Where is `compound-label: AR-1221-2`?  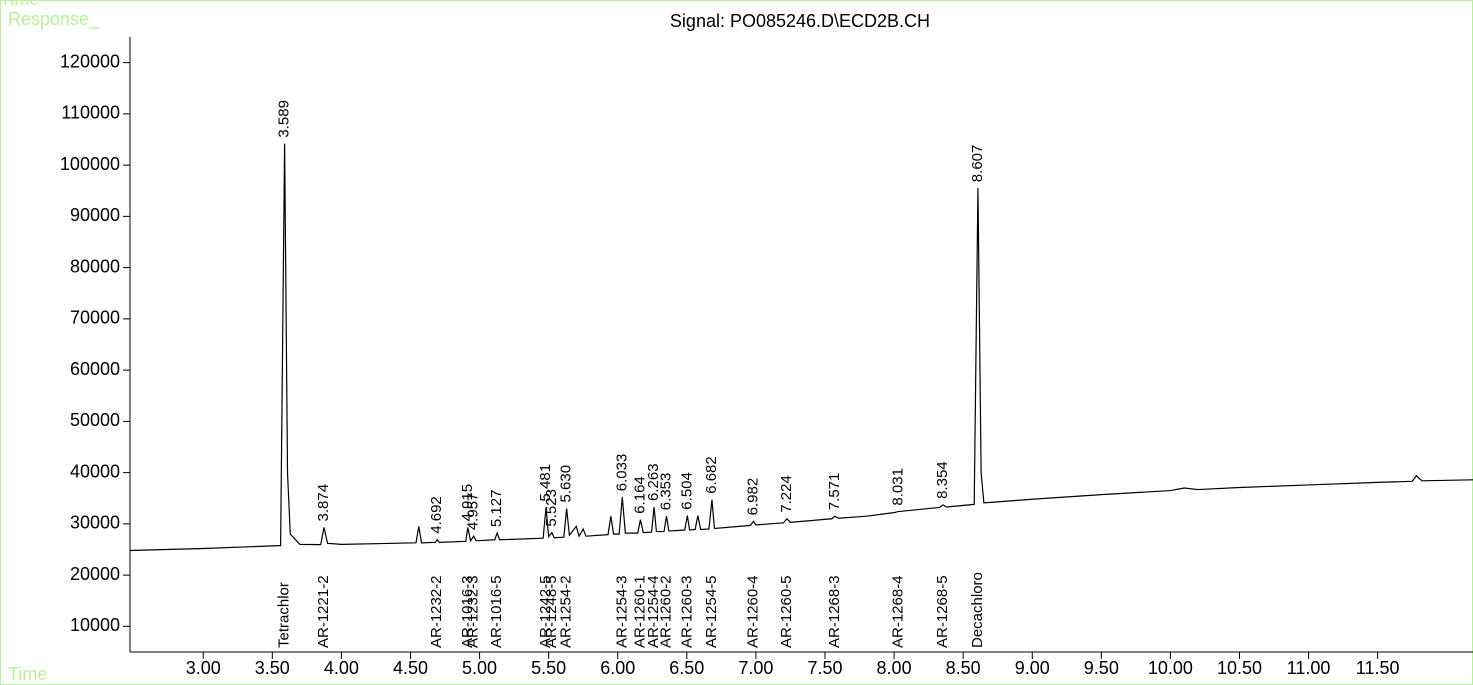
compound-label: AR-1221-2 is located at coordinates (323, 611).